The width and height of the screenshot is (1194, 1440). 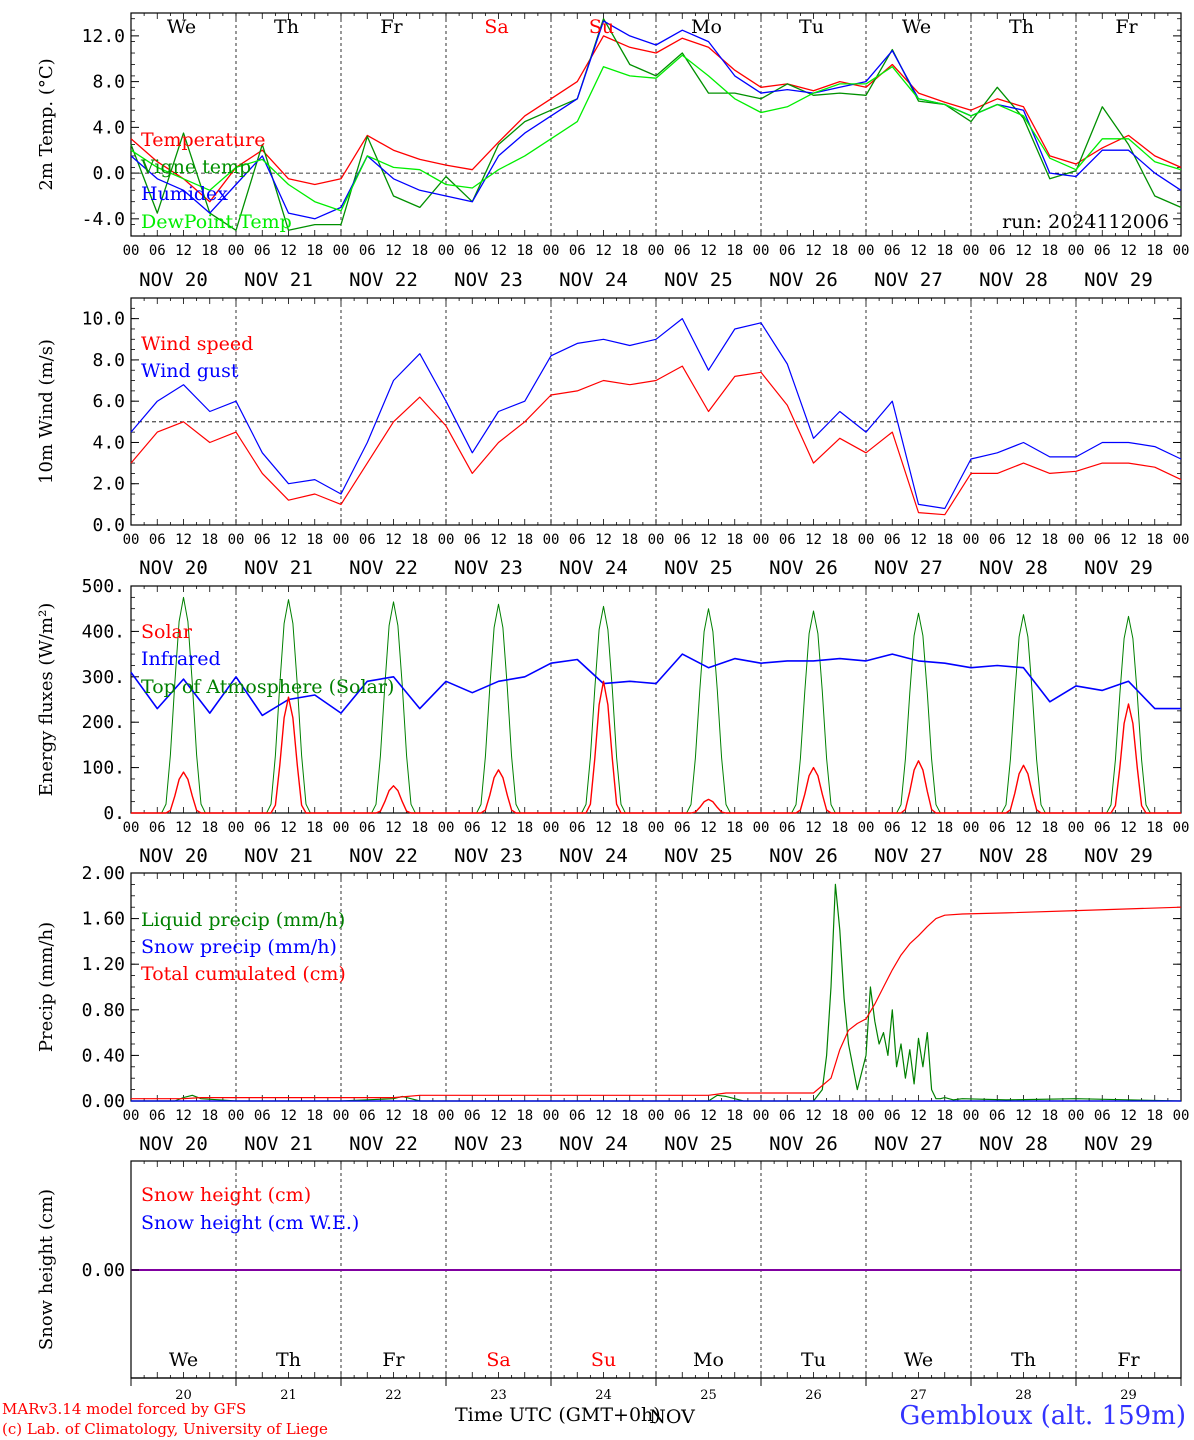 What do you see at coordinates (167, 632) in the screenshot?
I see `legend-entry: Solar` at bounding box center [167, 632].